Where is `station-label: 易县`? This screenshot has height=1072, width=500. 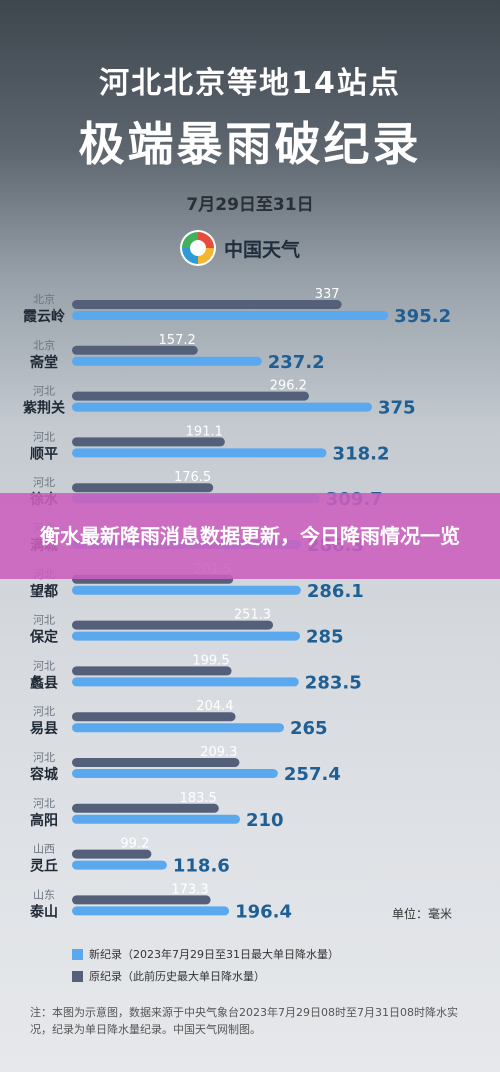
station-label: 易县 is located at coordinates (44, 729).